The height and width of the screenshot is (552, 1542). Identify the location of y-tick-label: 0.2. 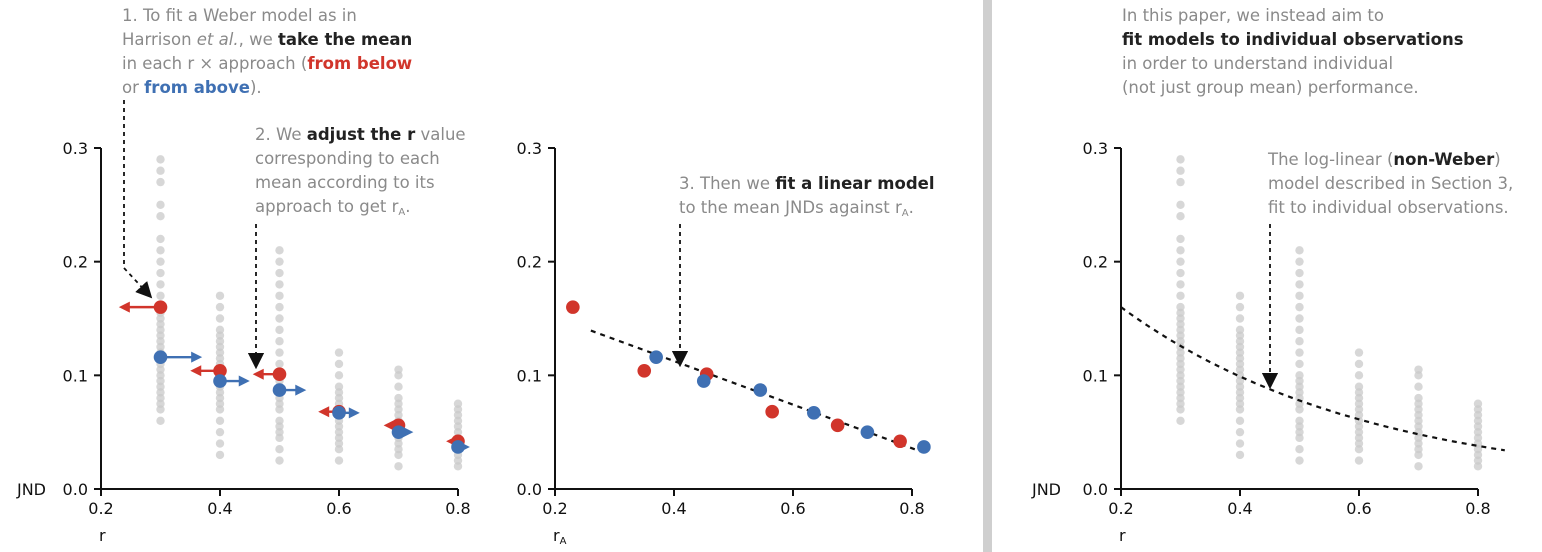
(529, 262).